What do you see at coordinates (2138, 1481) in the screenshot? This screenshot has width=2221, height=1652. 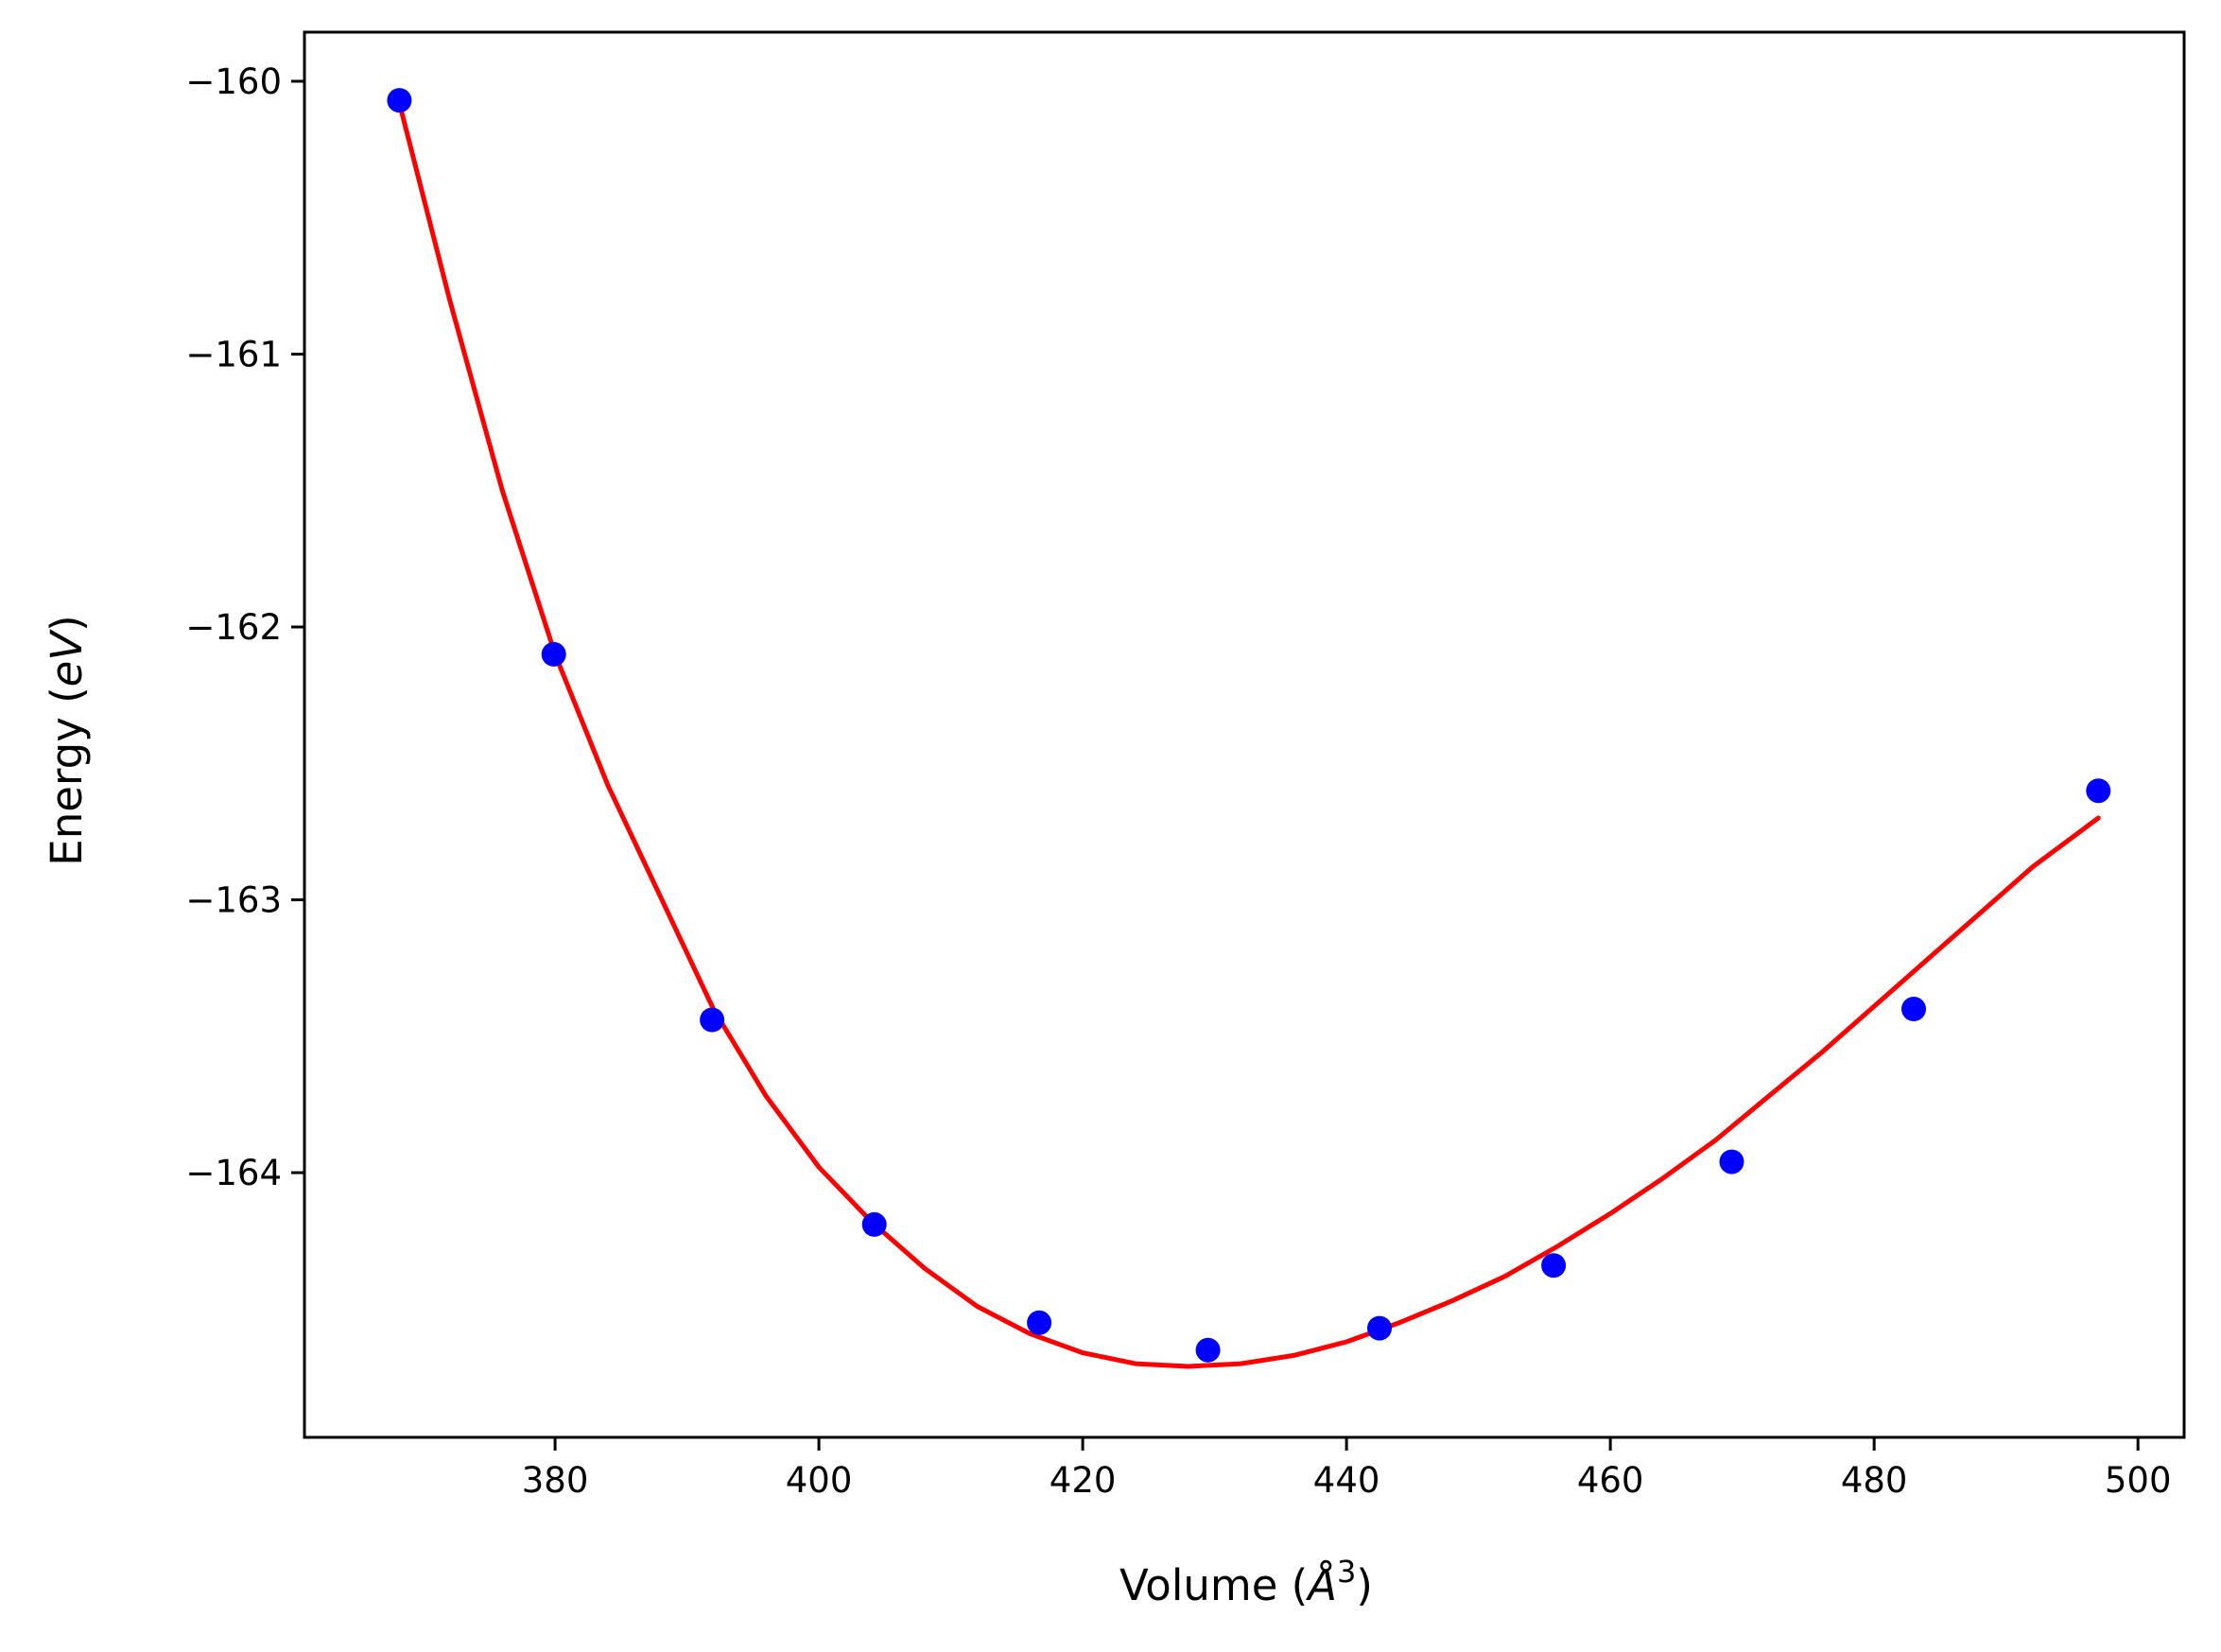 I see `x-tick-label: 500` at bounding box center [2138, 1481].